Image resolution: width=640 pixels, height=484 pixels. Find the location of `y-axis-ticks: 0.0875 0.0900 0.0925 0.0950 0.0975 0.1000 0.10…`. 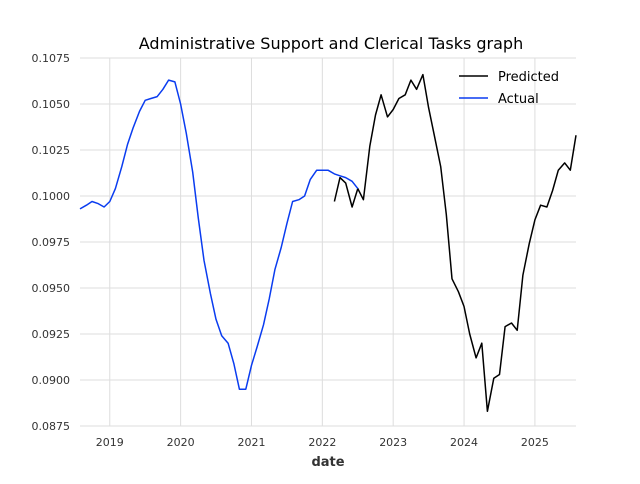

y-axis-ticks: 0.0875 0.0900 0.0925 0.0950 0.0975 0.1000 0.10… is located at coordinates (51, 242).